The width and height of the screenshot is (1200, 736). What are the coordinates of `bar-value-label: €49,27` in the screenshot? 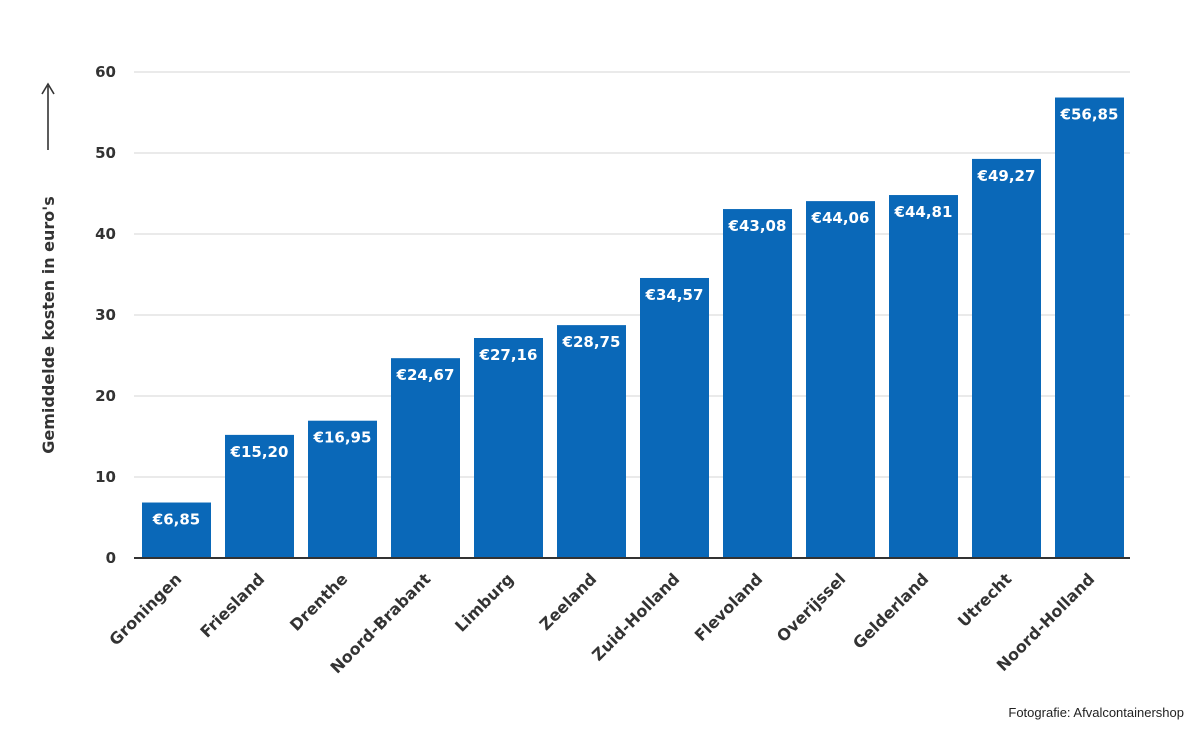 It's located at (1006, 176).